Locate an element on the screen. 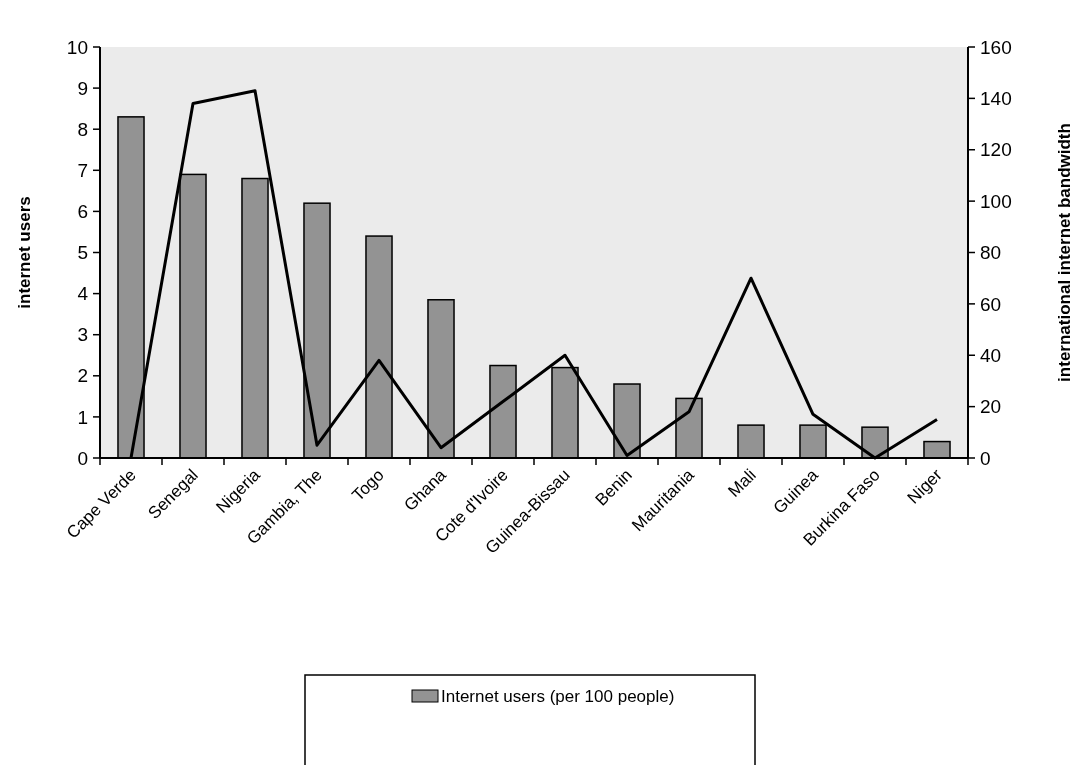 This screenshot has width=1087, height=765. y2-tick-label: 160 is located at coordinates (996, 47).